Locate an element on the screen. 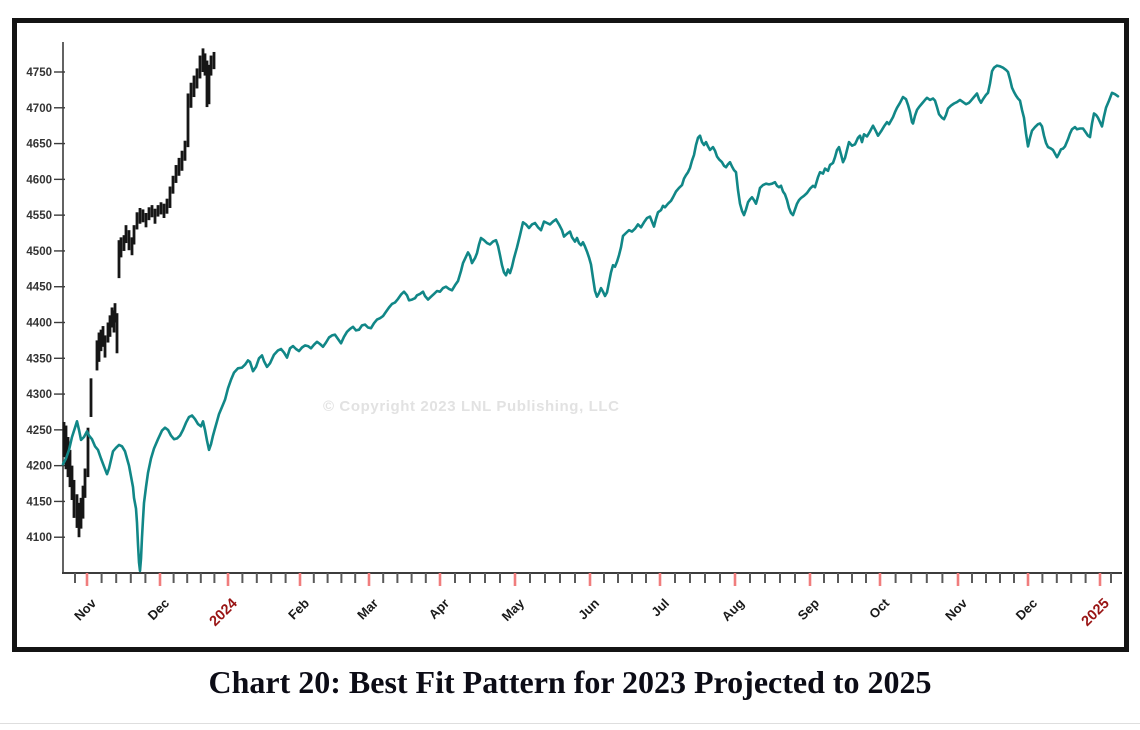 The width and height of the screenshot is (1140, 730). y-tick-label: 4700 is located at coordinates (39, 109).